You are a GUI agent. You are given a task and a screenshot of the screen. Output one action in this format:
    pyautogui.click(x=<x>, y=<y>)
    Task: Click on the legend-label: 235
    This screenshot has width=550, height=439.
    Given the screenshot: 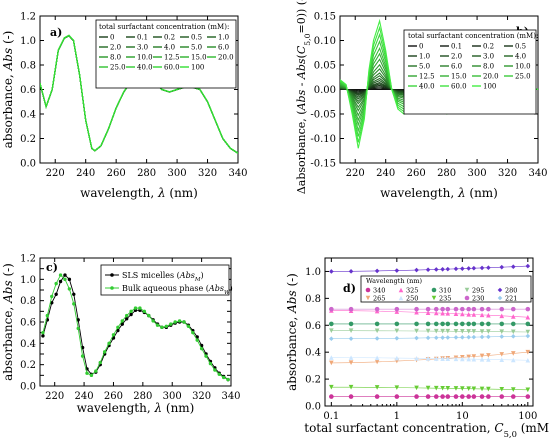 What is the action you would take?
    pyautogui.click(x=445, y=299)
    